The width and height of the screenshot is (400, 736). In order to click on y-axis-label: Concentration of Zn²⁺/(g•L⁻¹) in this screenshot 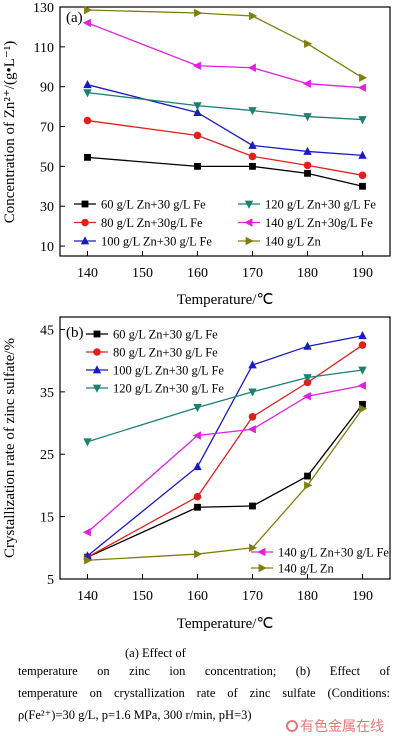, I will do `click(10, 132)`.